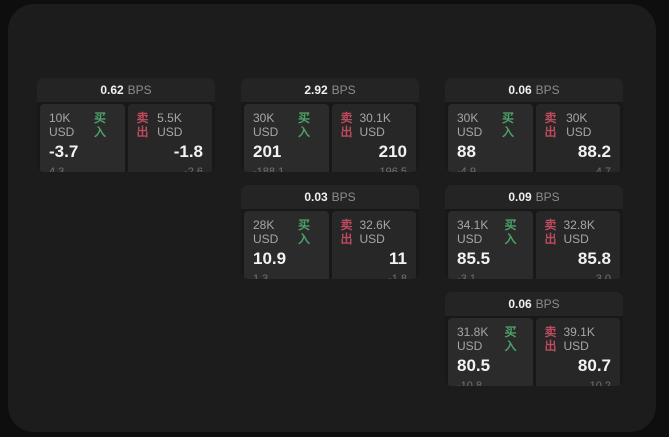 The image size is (669, 437). What do you see at coordinates (470, 383) in the screenshot?
I see `buy-delta: -10.8` at bounding box center [470, 383].